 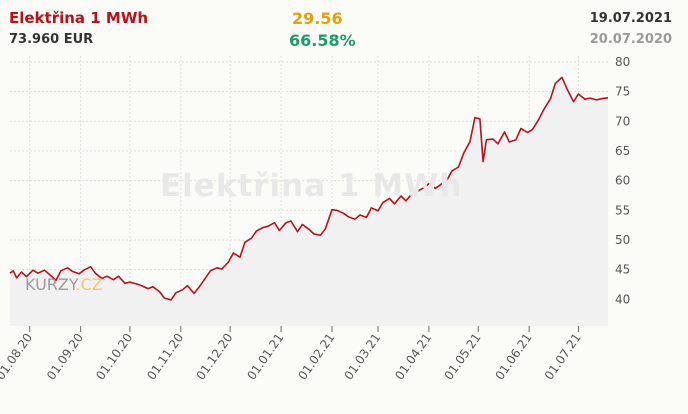 I want to click on x-tick-label: 01.08.20, so click(x=17, y=357).